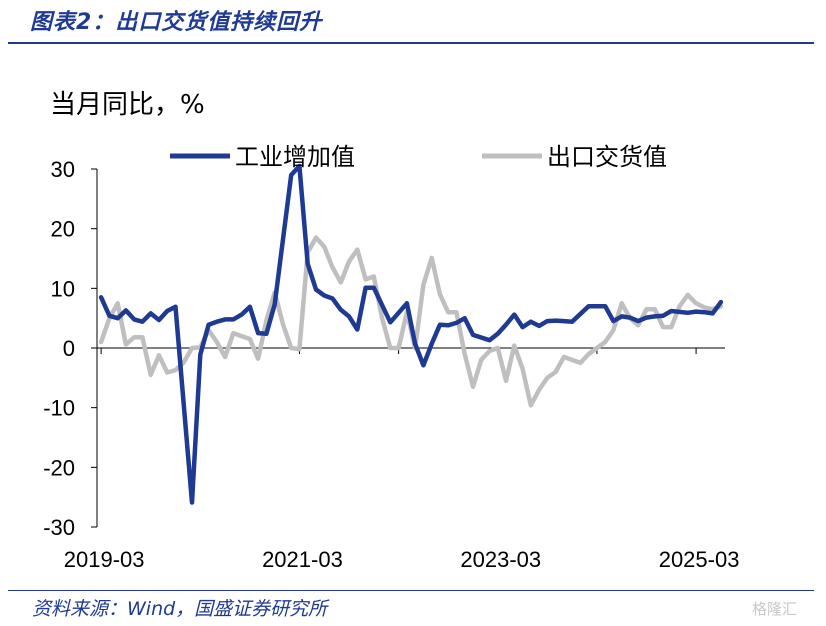  What do you see at coordinates (699, 559) in the screenshot?
I see `x-tick-label: 2025-03` at bounding box center [699, 559].